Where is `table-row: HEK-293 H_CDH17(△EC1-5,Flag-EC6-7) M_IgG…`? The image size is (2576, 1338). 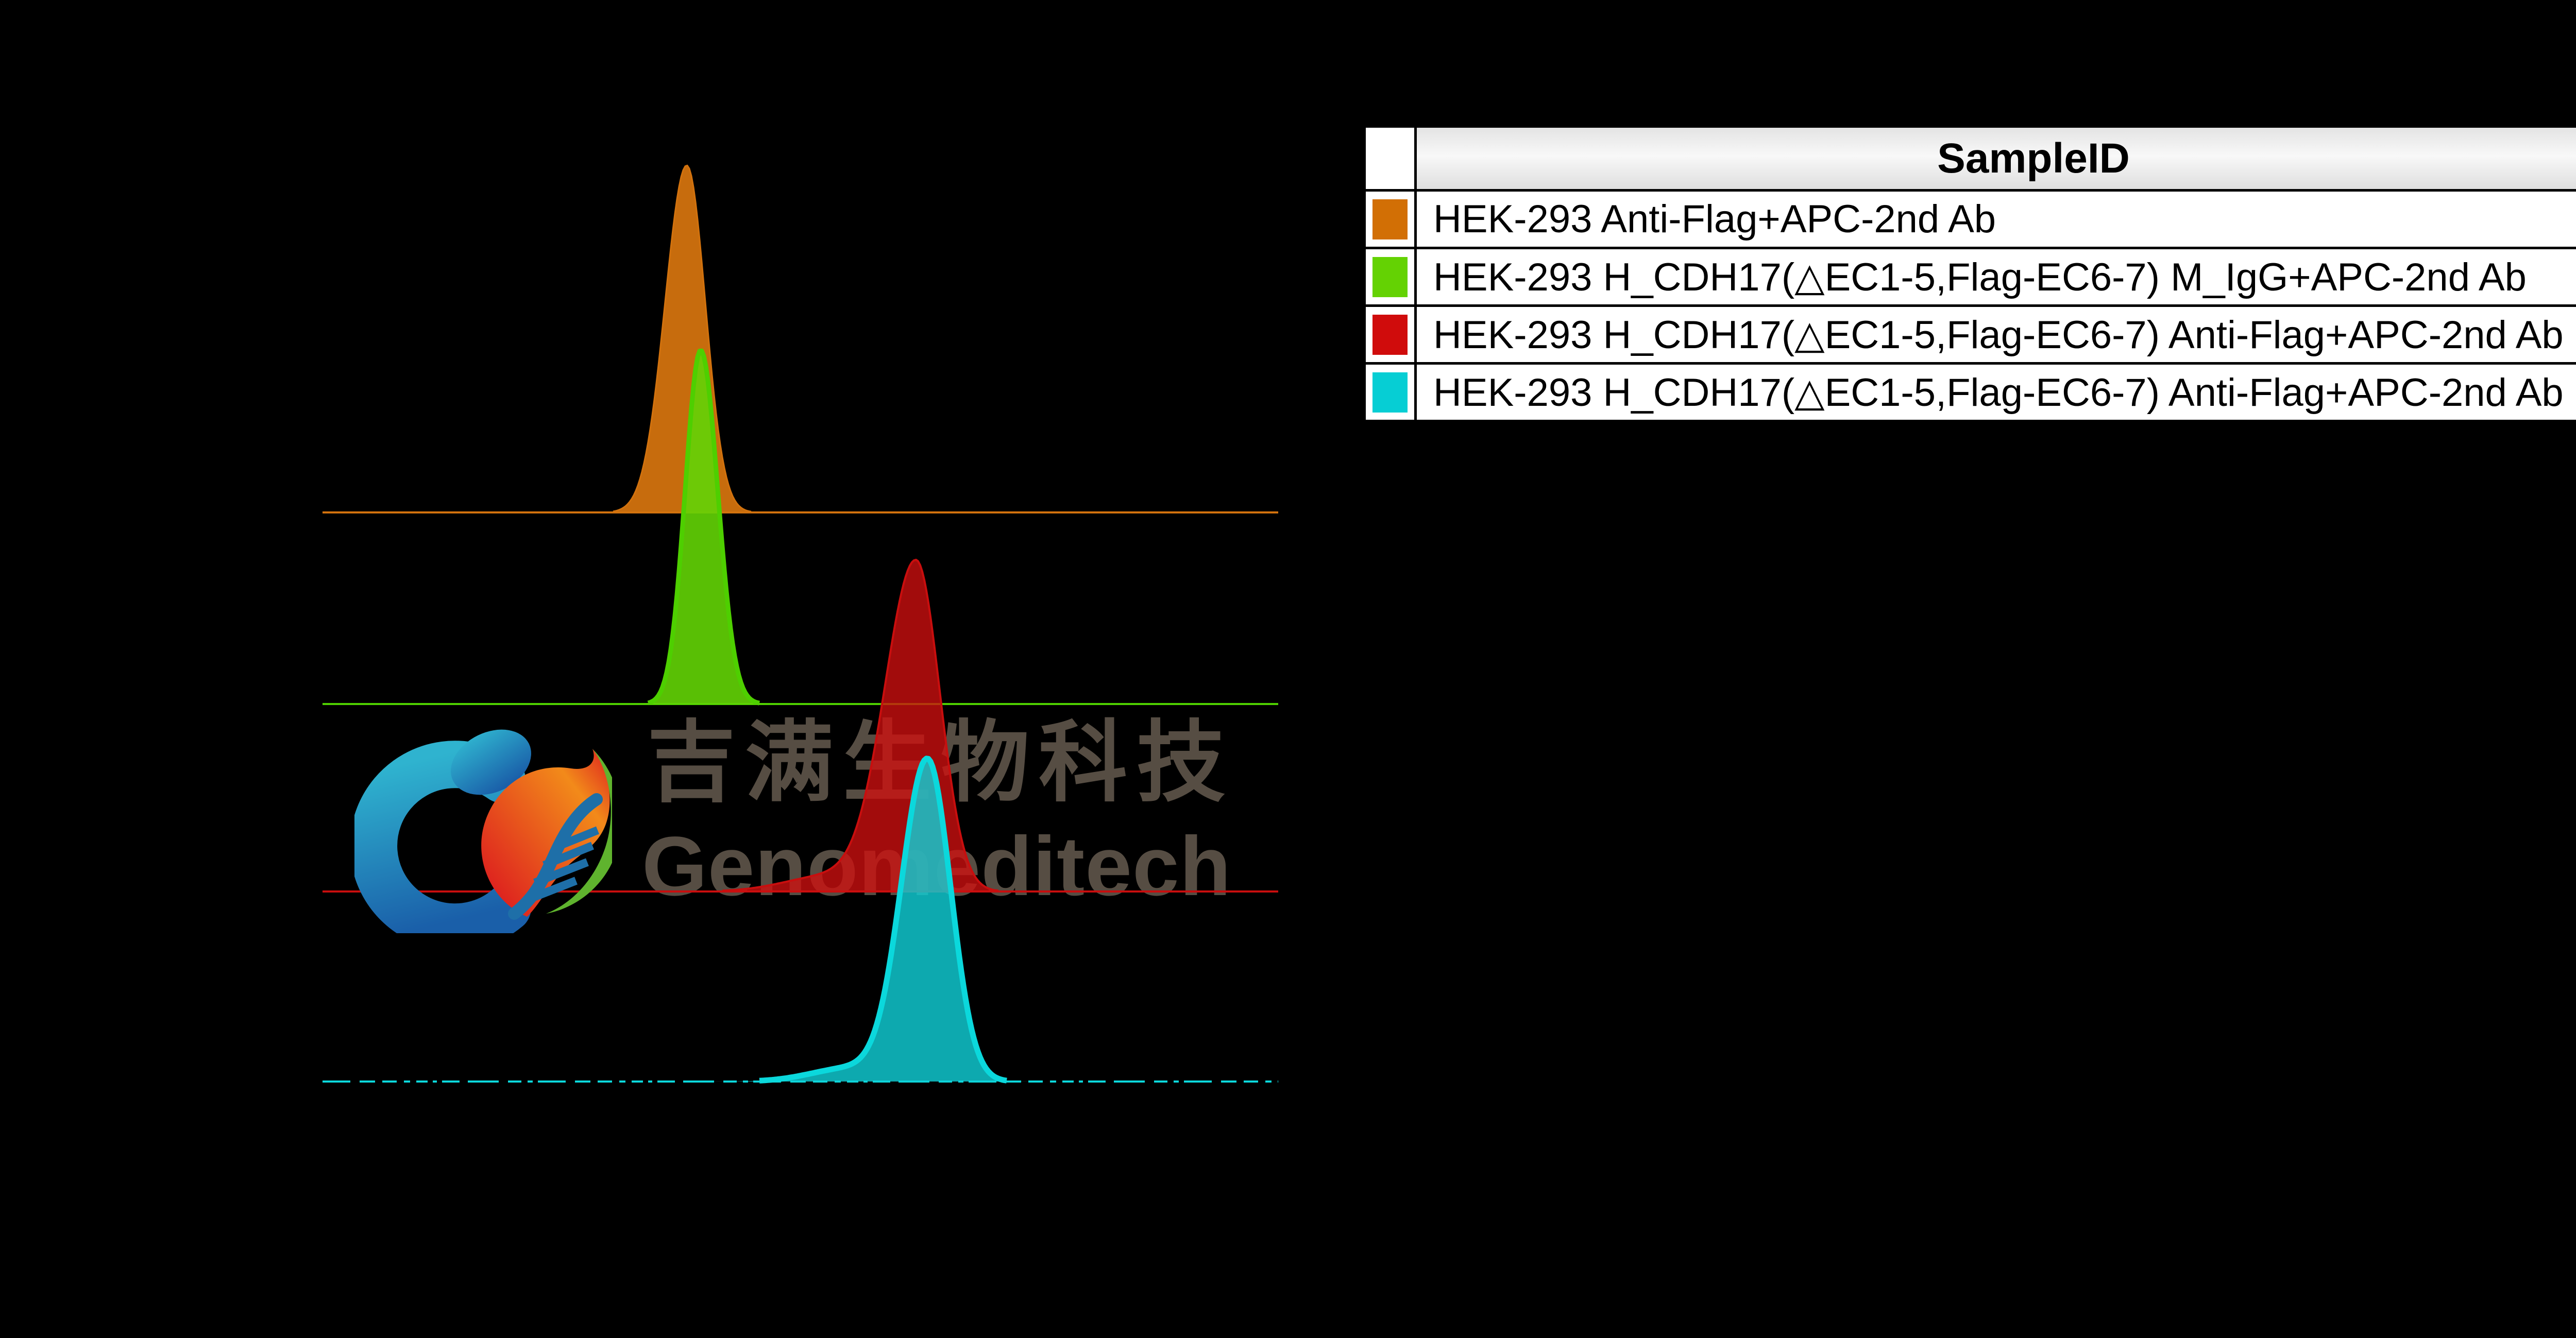
table-row: HEK-293 H_CDH17(△EC1-5,Flag-EC6-7) M_IgG… is located at coordinates (1969, 277).